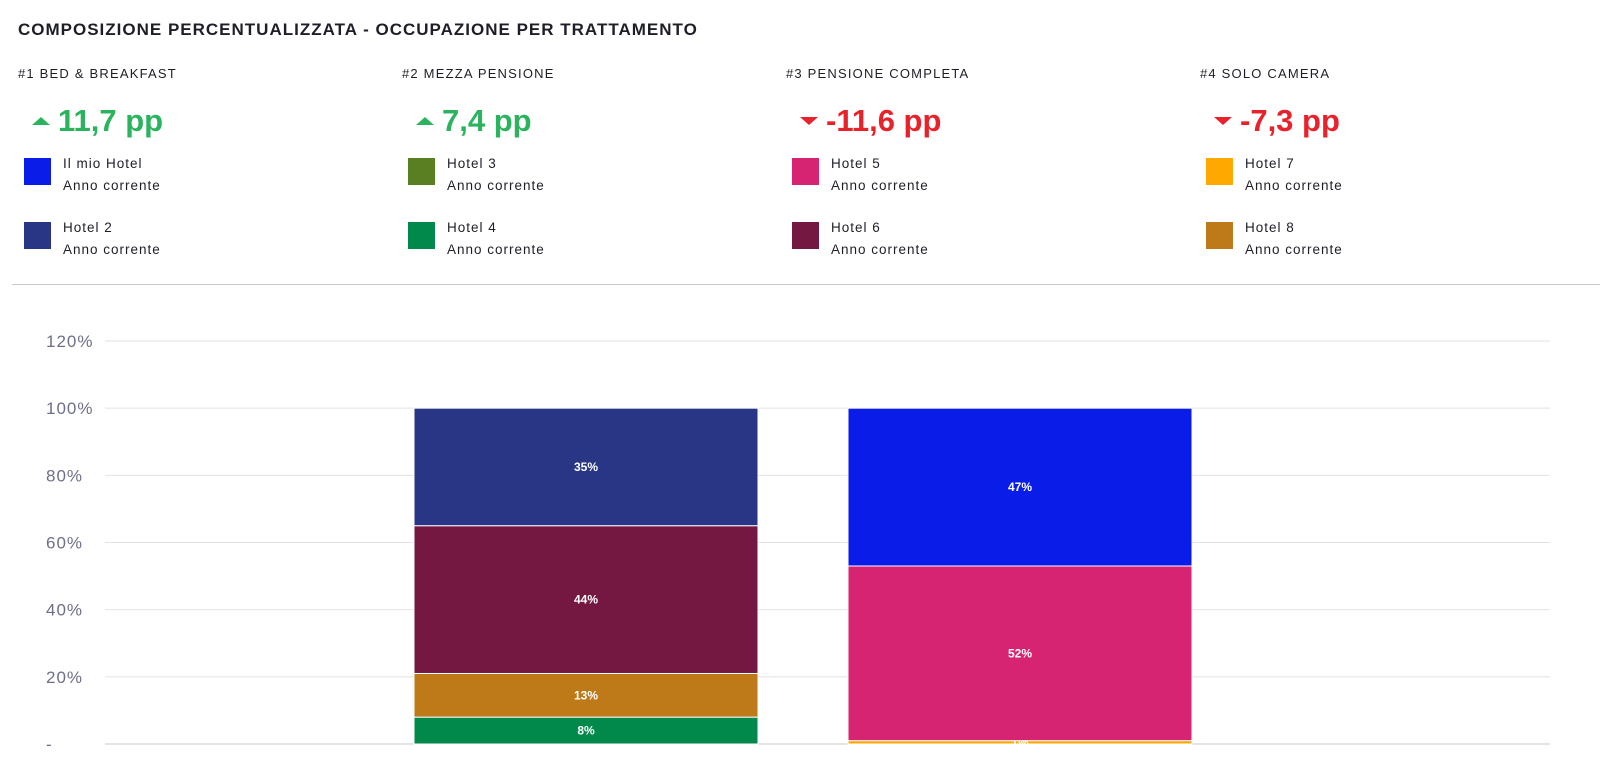 This screenshot has width=1600, height=780. I want to click on data-label: 13%, so click(586, 695).